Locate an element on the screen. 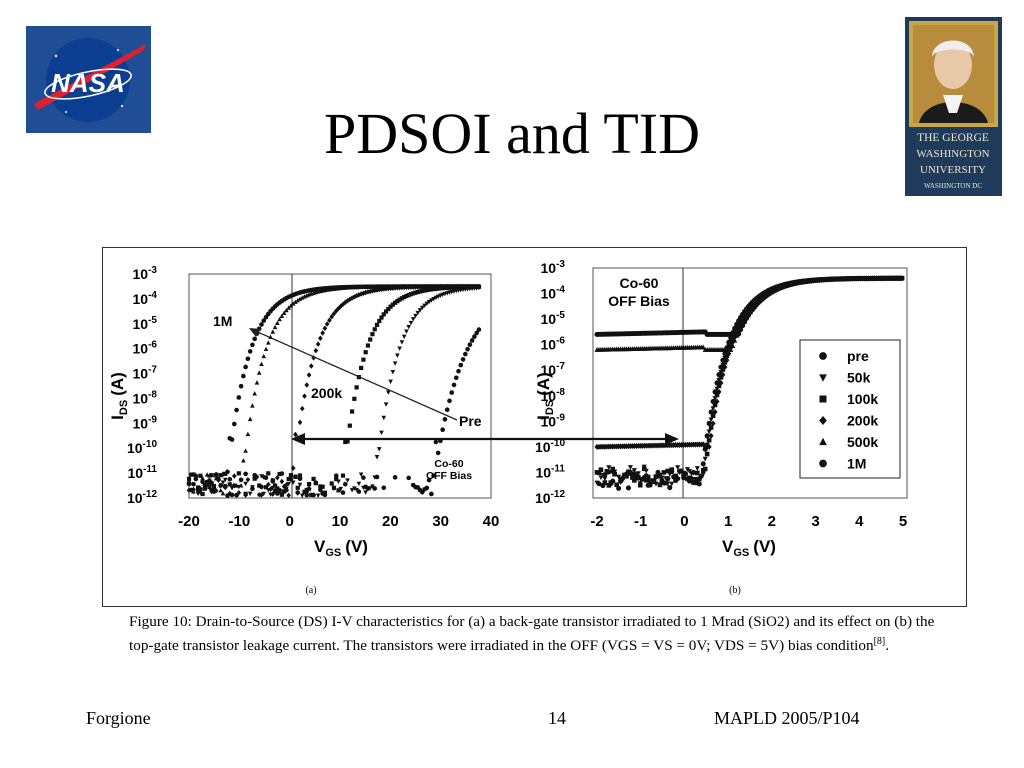  gwu-line-3: UNIVERSITY is located at coordinates (953, 170).